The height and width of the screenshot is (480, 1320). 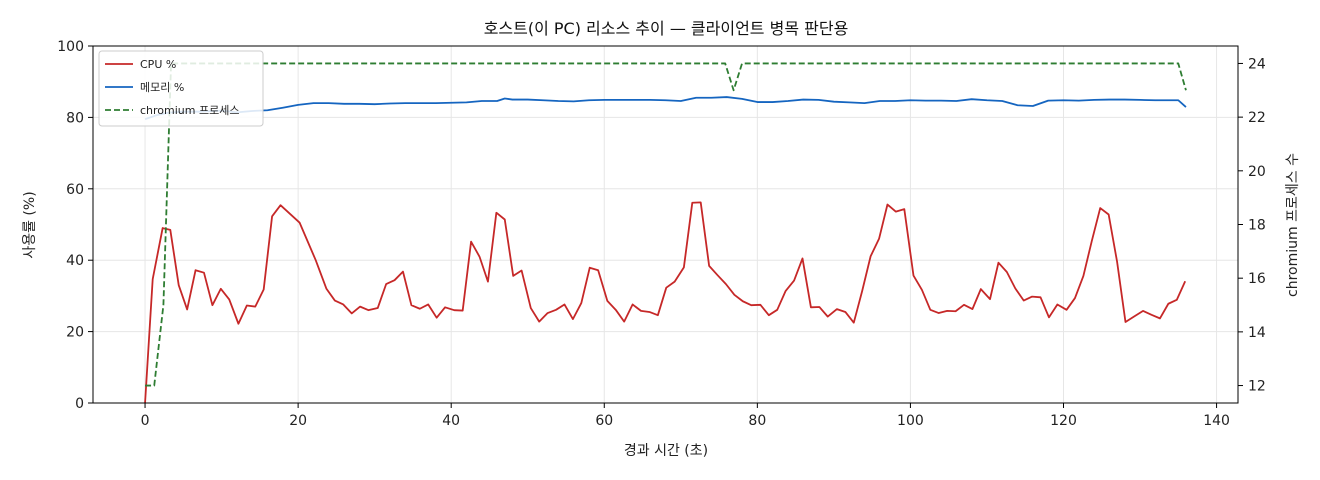 I want to click on x-tick-label: 100, so click(x=910, y=421).